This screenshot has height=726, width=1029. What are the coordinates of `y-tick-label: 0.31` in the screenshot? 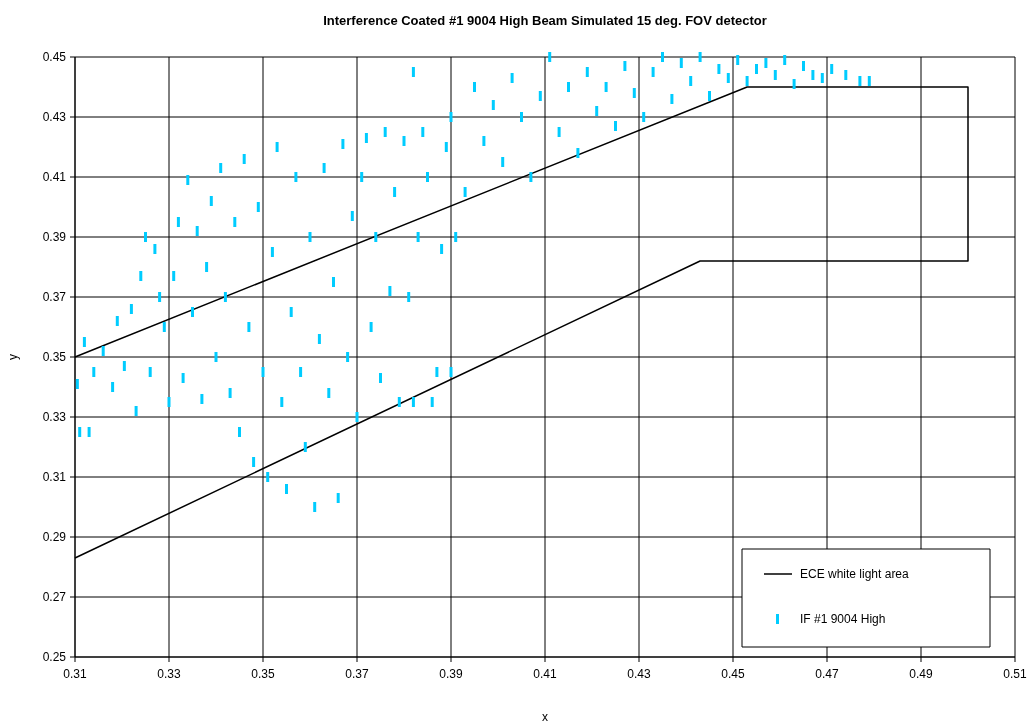 It's located at (54, 477).